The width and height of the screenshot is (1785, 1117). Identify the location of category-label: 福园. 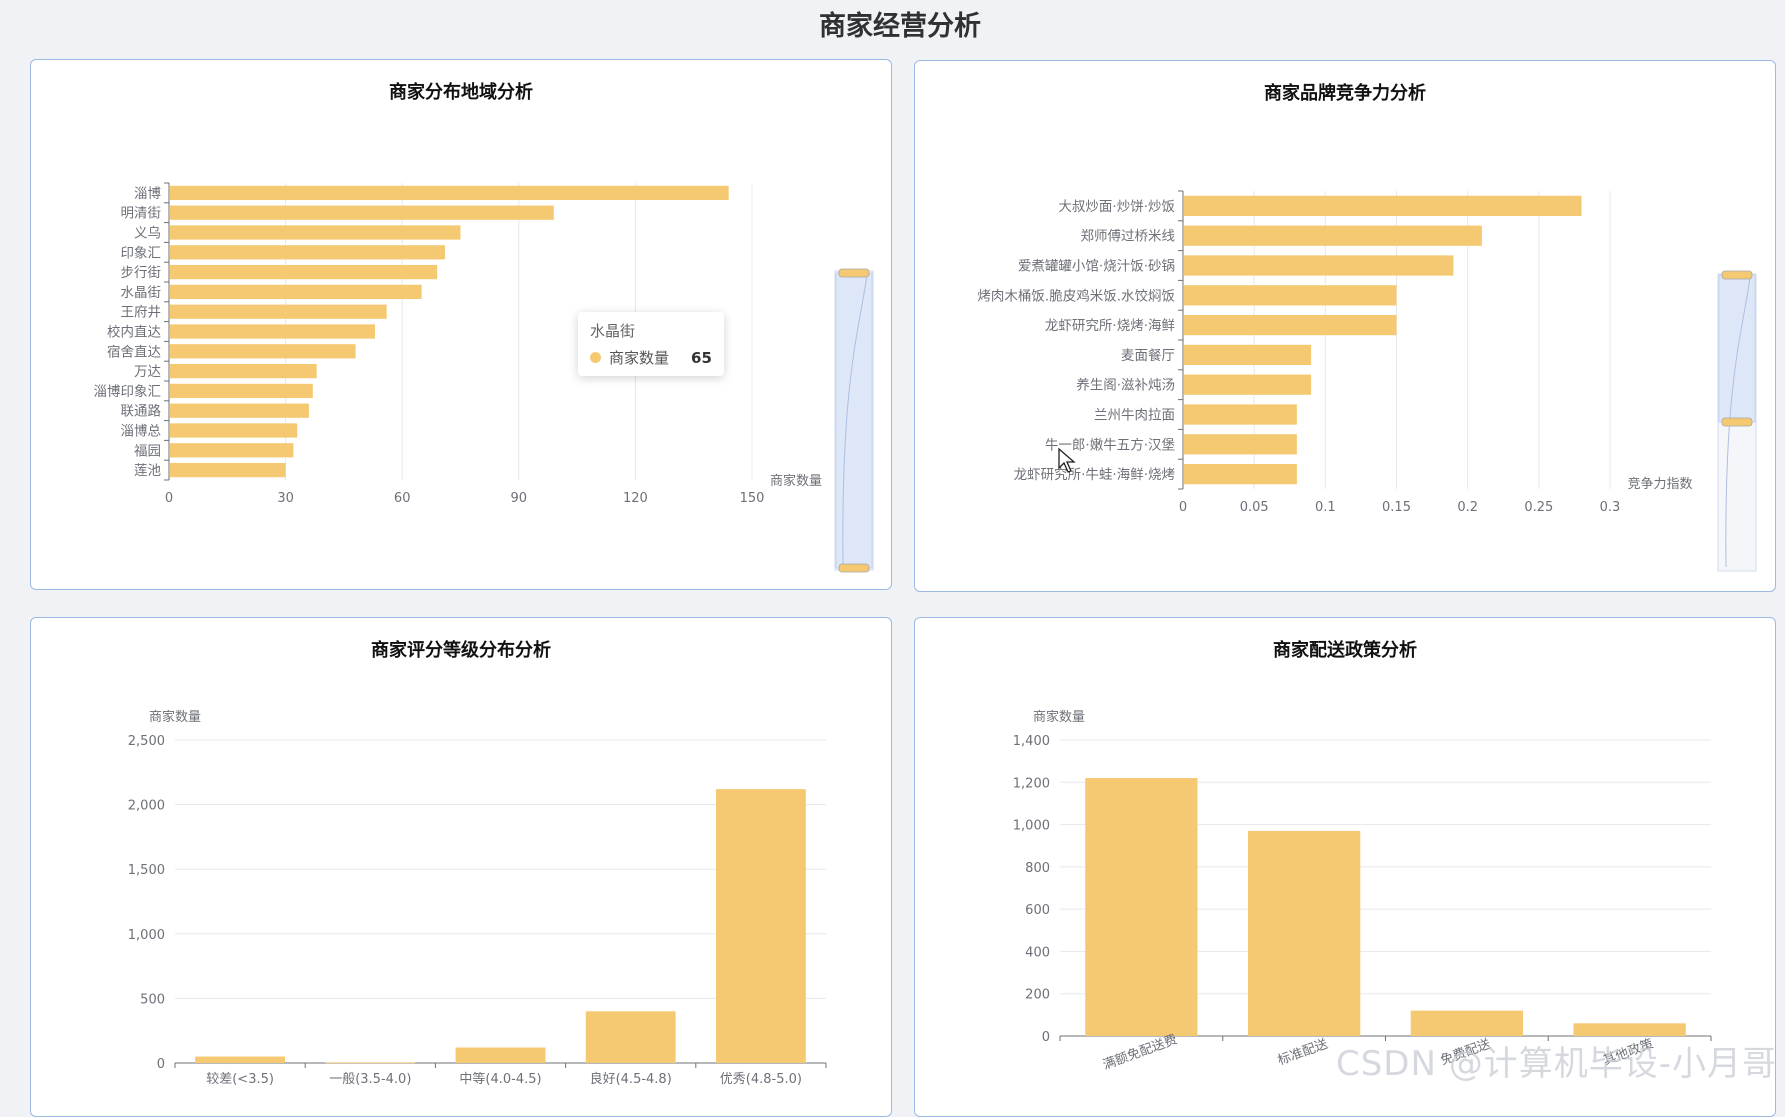
(147, 451).